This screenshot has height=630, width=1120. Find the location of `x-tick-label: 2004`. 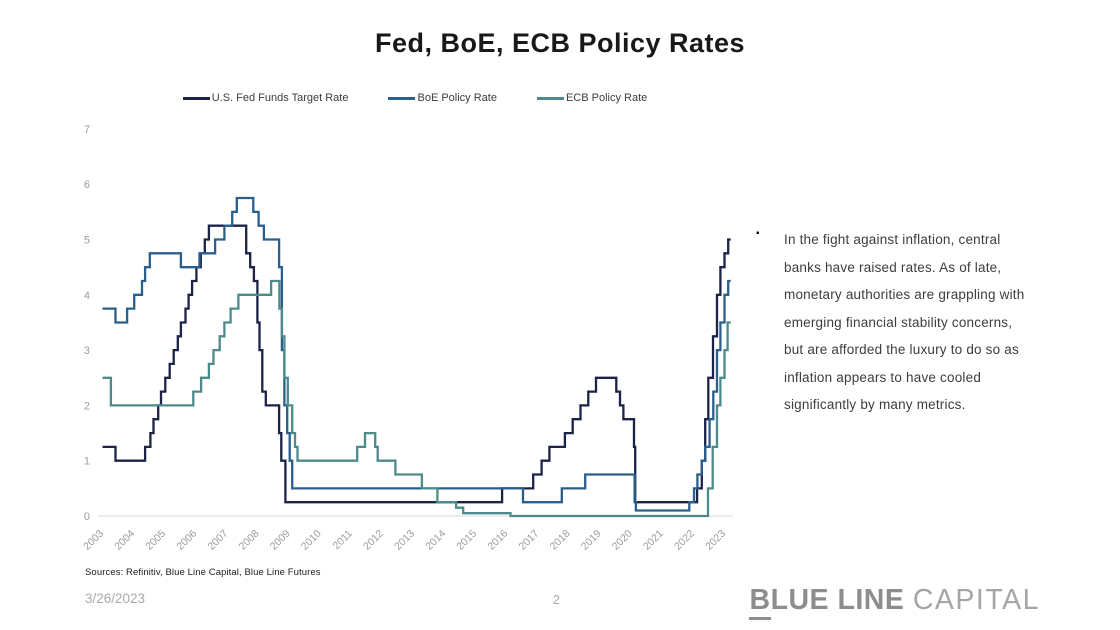

x-tick-label: 2004 is located at coordinates (124, 540).